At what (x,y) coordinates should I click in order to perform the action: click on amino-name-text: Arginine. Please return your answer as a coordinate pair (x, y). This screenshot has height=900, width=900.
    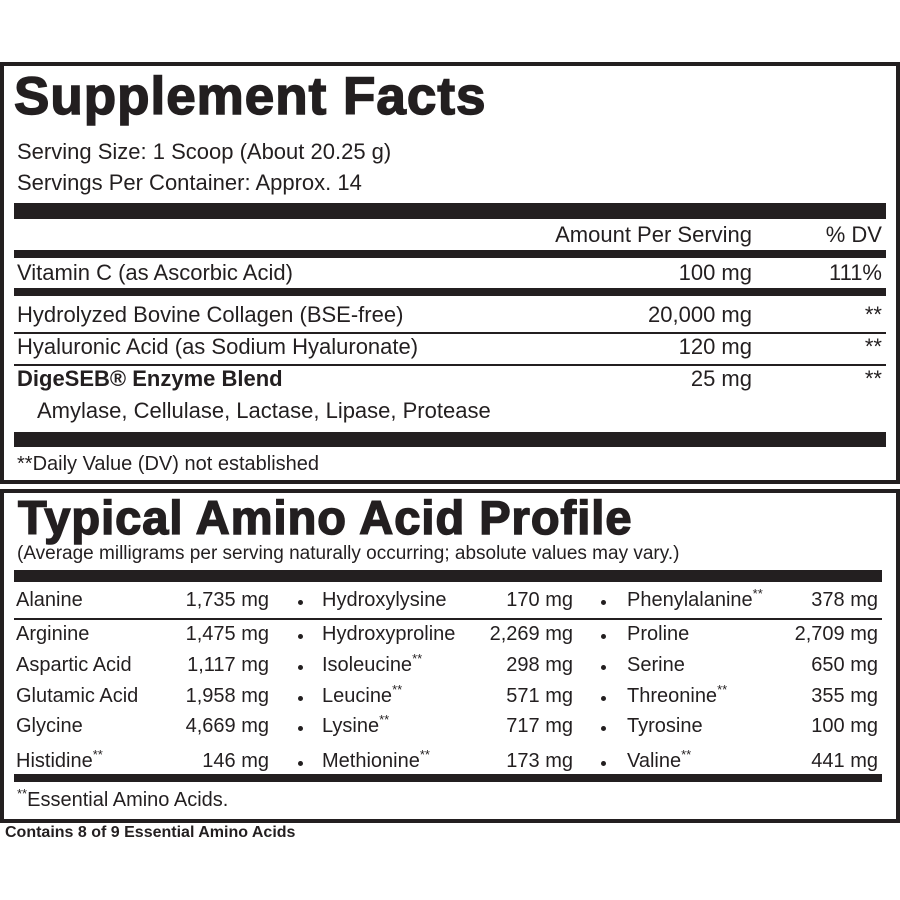
    Looking at the image, I should click on (53, 634).